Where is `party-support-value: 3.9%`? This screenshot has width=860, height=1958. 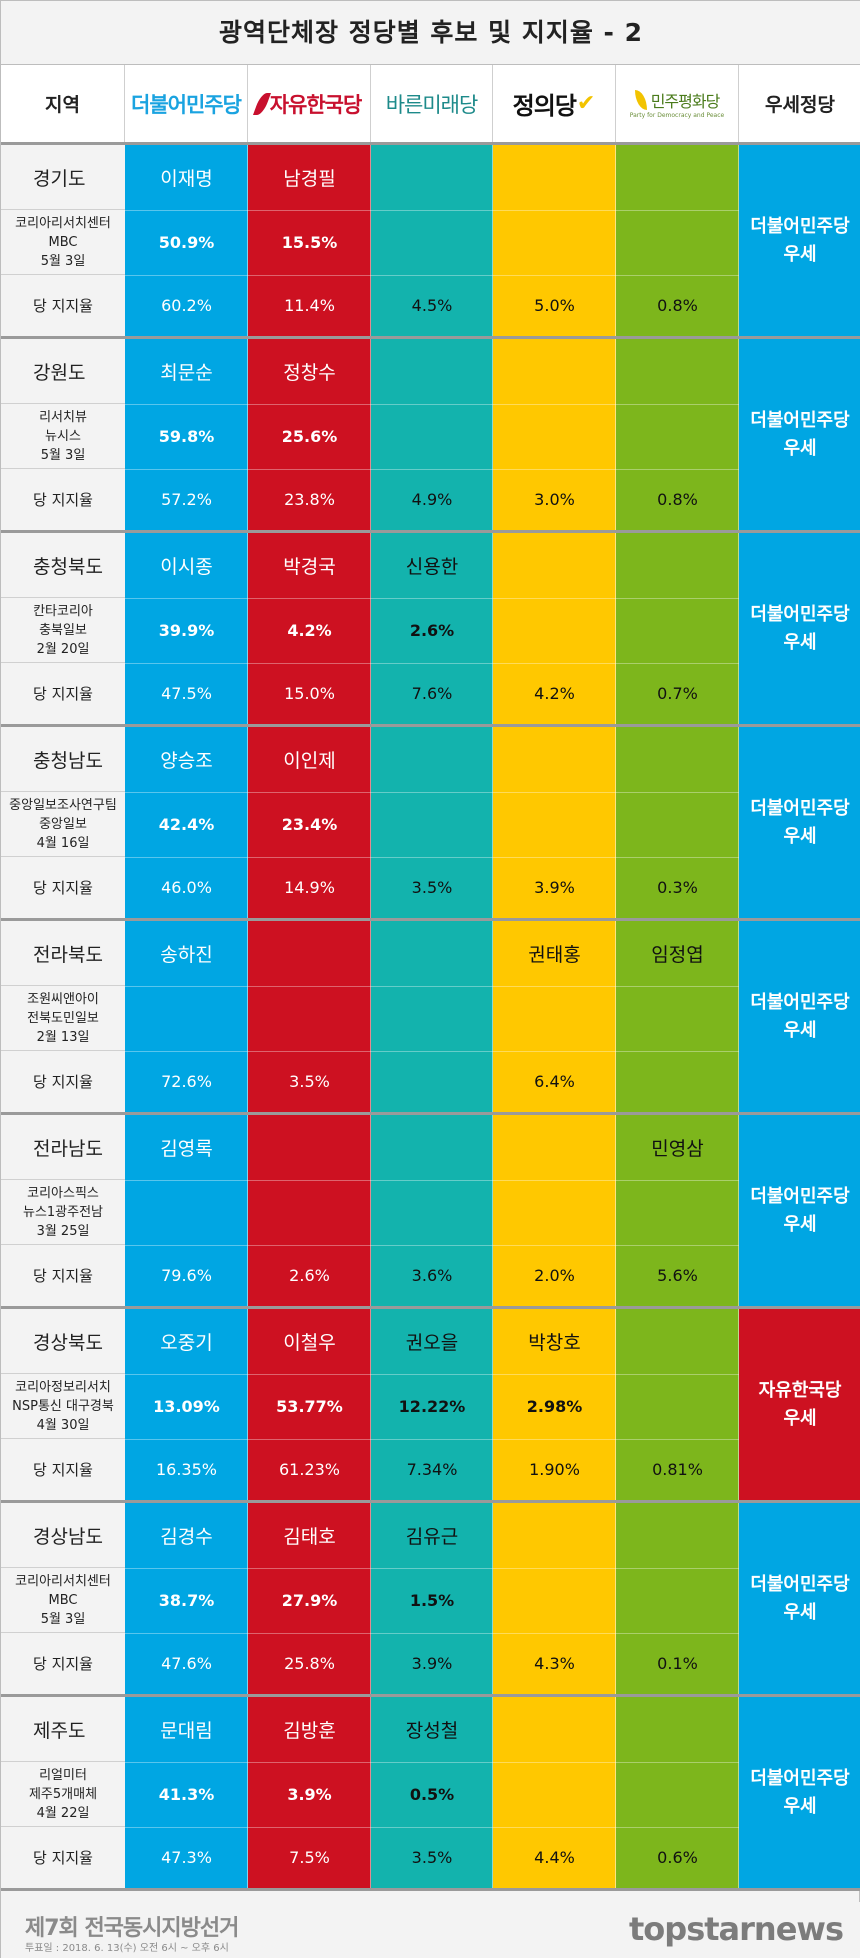
party-support-value: 3.9% is located at coordinates (554, 887).